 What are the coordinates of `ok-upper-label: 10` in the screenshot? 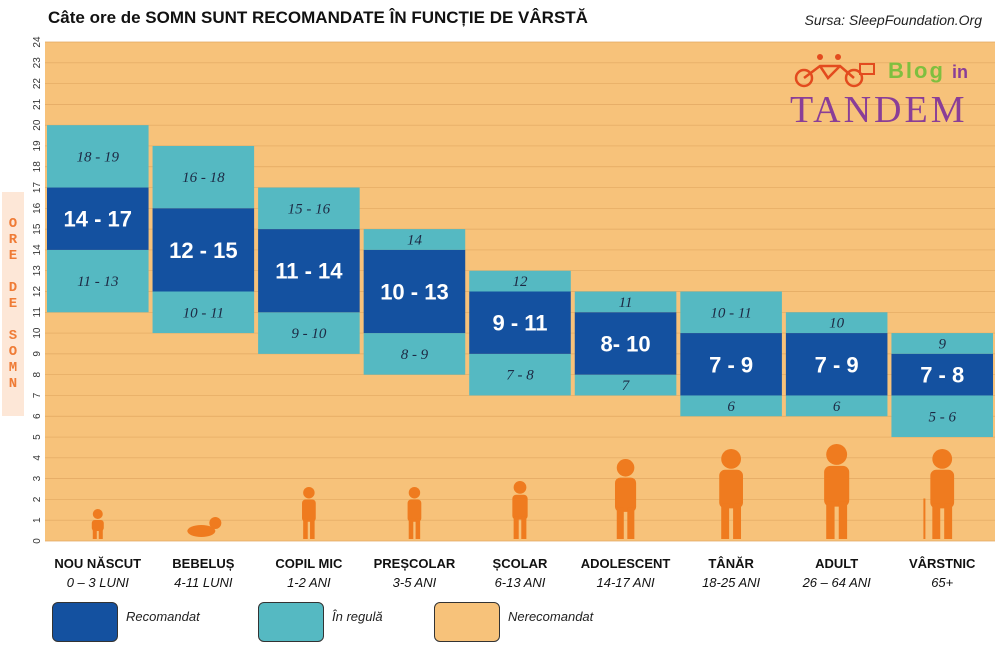 It's located at (837, 324).